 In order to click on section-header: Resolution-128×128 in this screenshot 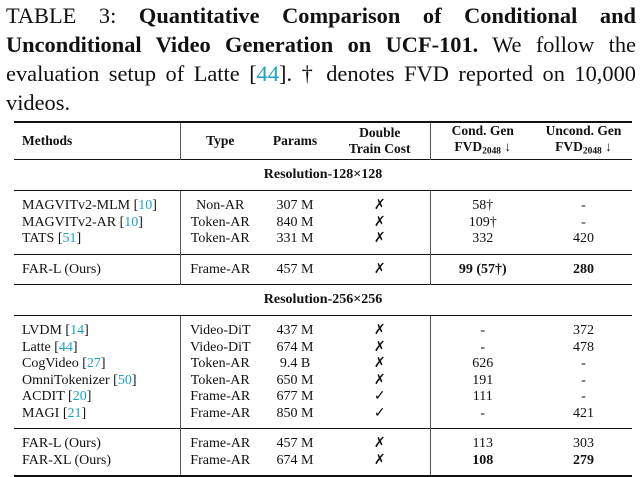, I will do `click(323, 175)`.